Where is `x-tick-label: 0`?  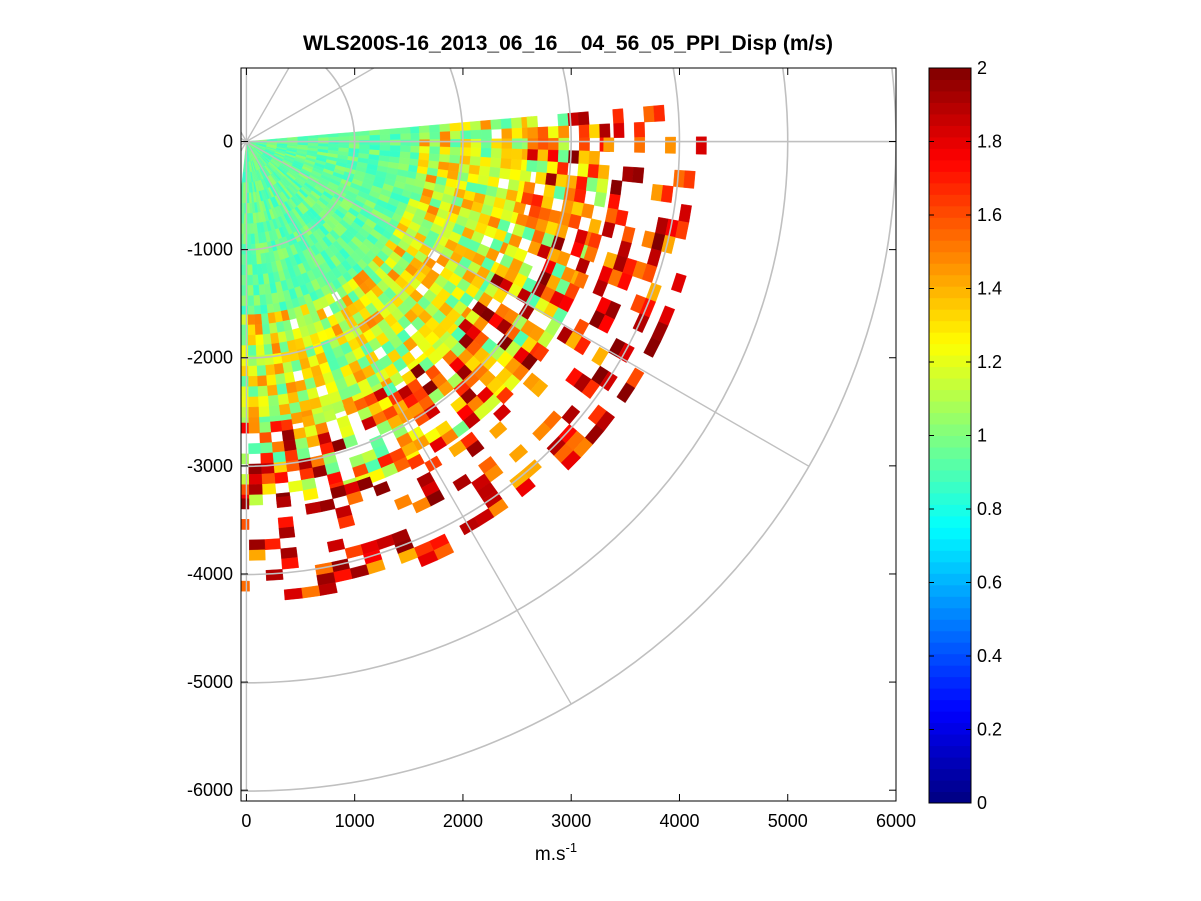 x-tick-label: 0 is located at coordinates (246, 821).